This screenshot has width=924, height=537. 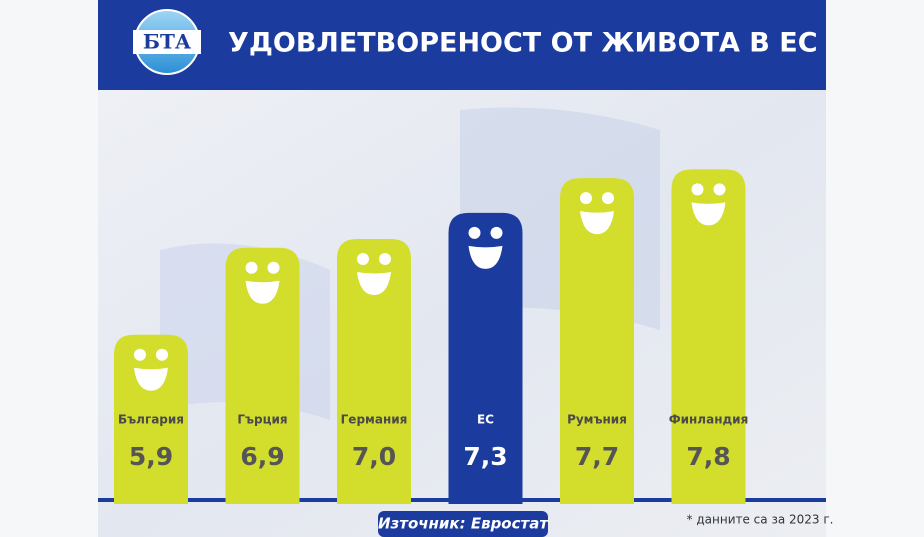 I want to click on logo-band, so click(x=167, y=42).